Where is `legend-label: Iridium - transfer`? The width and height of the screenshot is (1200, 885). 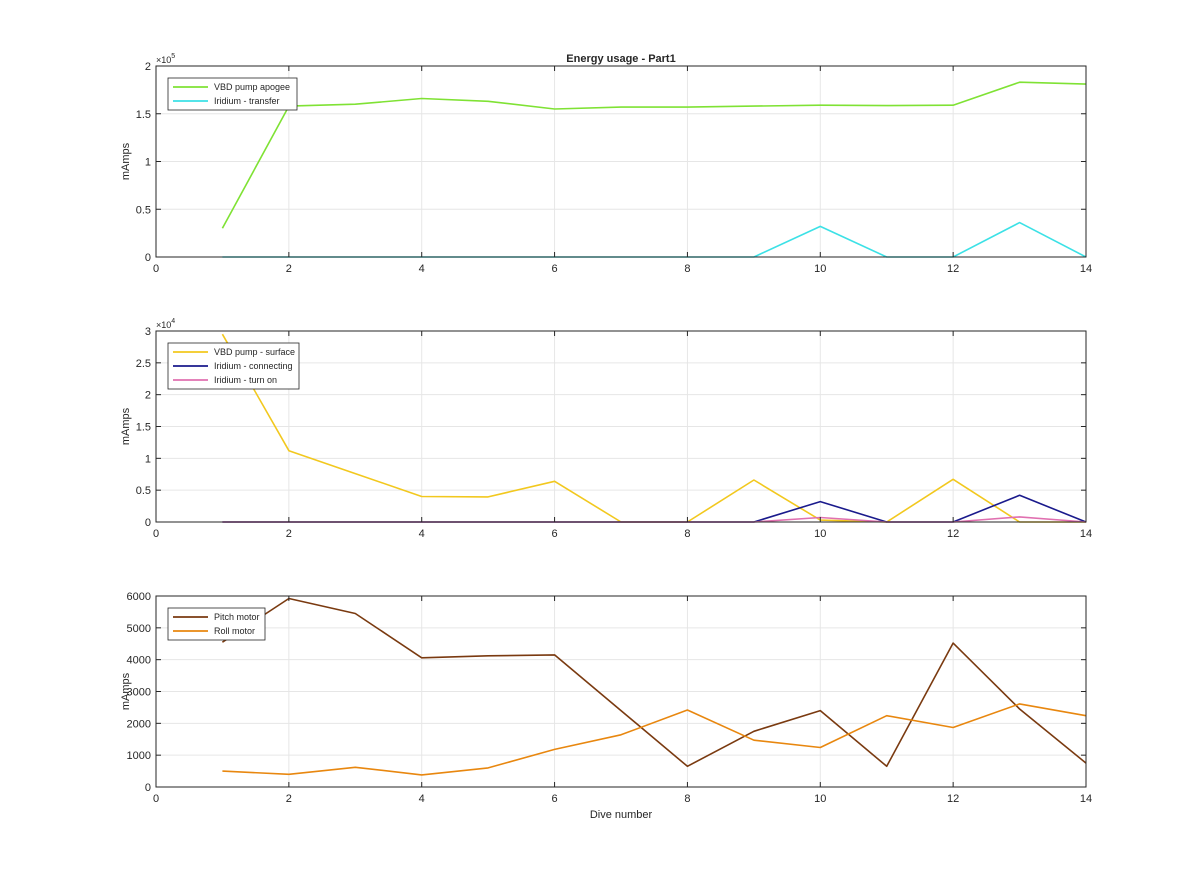
legend-label: Iridium - transfer is located at coordinates (247, 101).